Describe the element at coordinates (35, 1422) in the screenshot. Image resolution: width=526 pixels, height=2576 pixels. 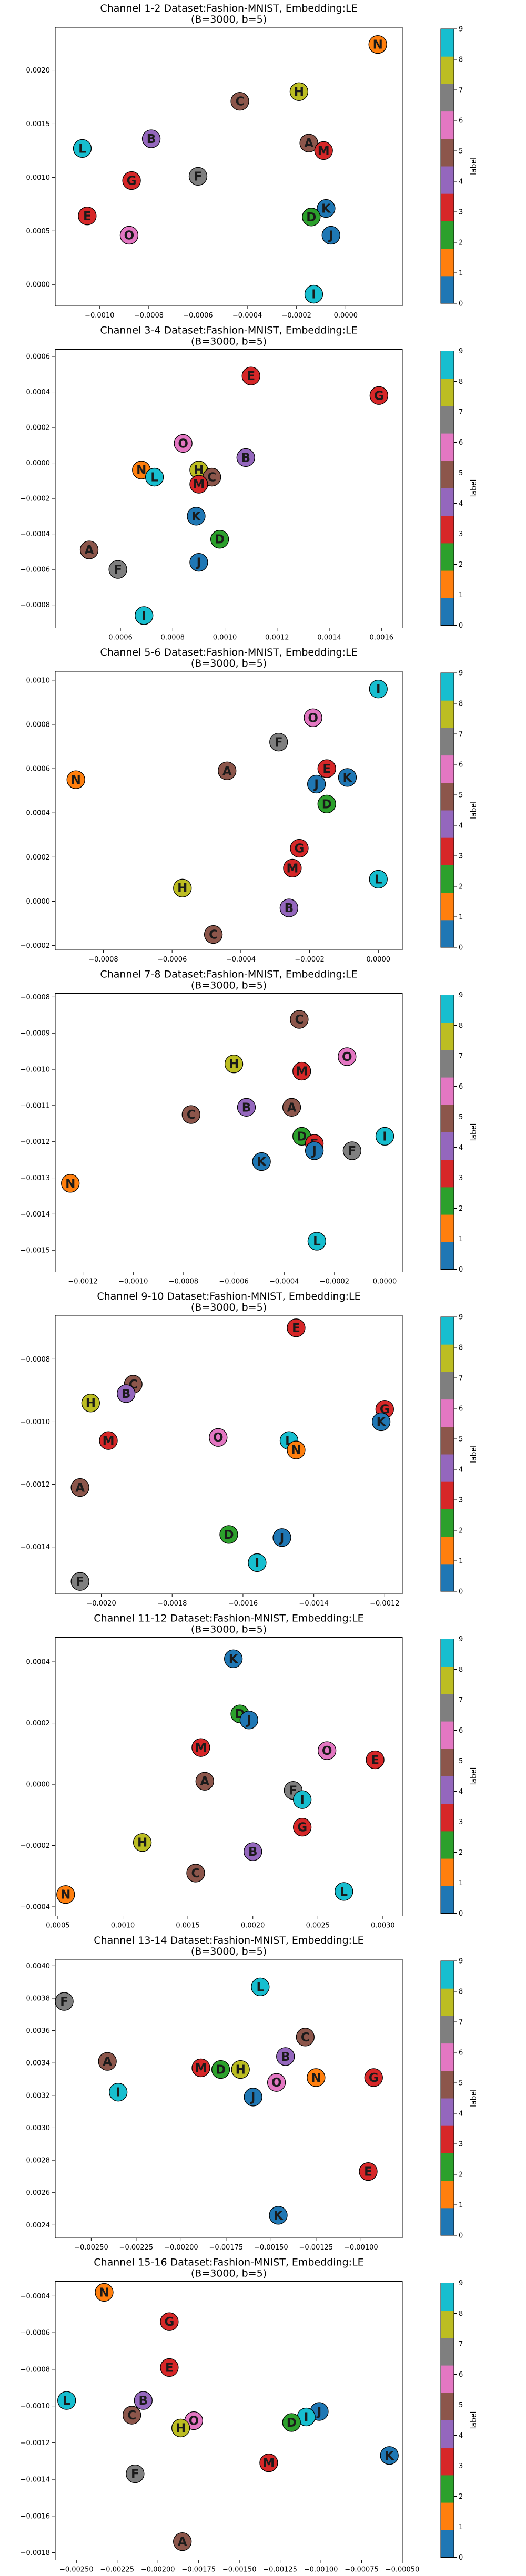
I see `y-tick-label: −0.0010` at that location.